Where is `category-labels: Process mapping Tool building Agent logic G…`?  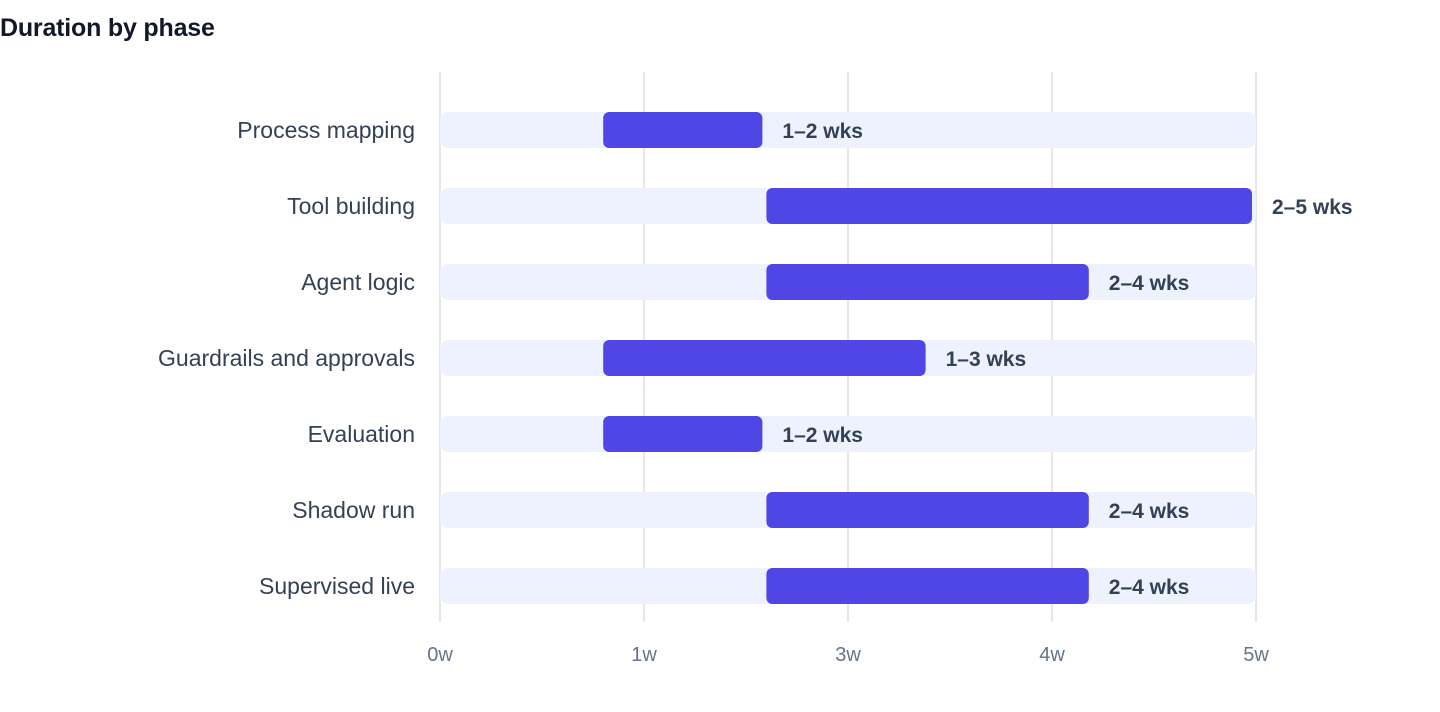
category-labels: Process mapping Tool building Agent logic G… is located at coordinates (286, 358).